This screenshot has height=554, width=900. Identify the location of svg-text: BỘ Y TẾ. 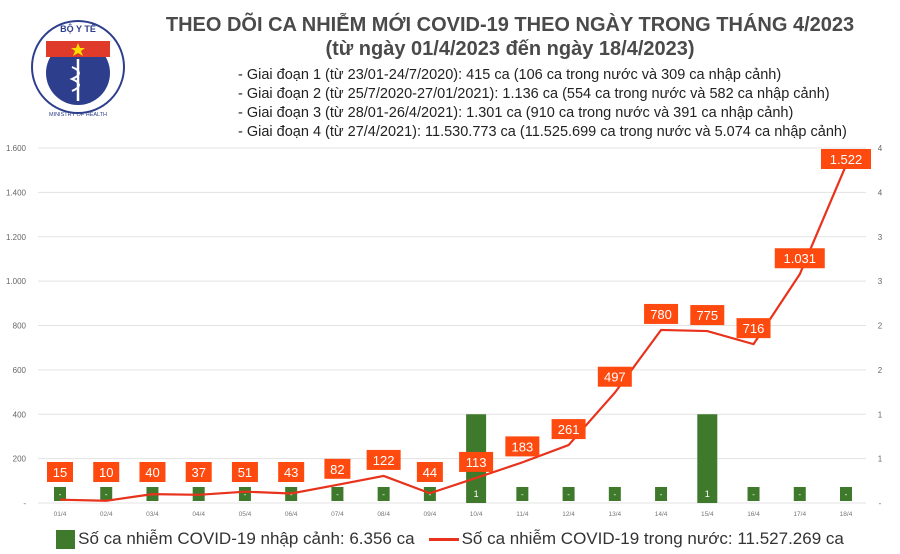
(78, 28).